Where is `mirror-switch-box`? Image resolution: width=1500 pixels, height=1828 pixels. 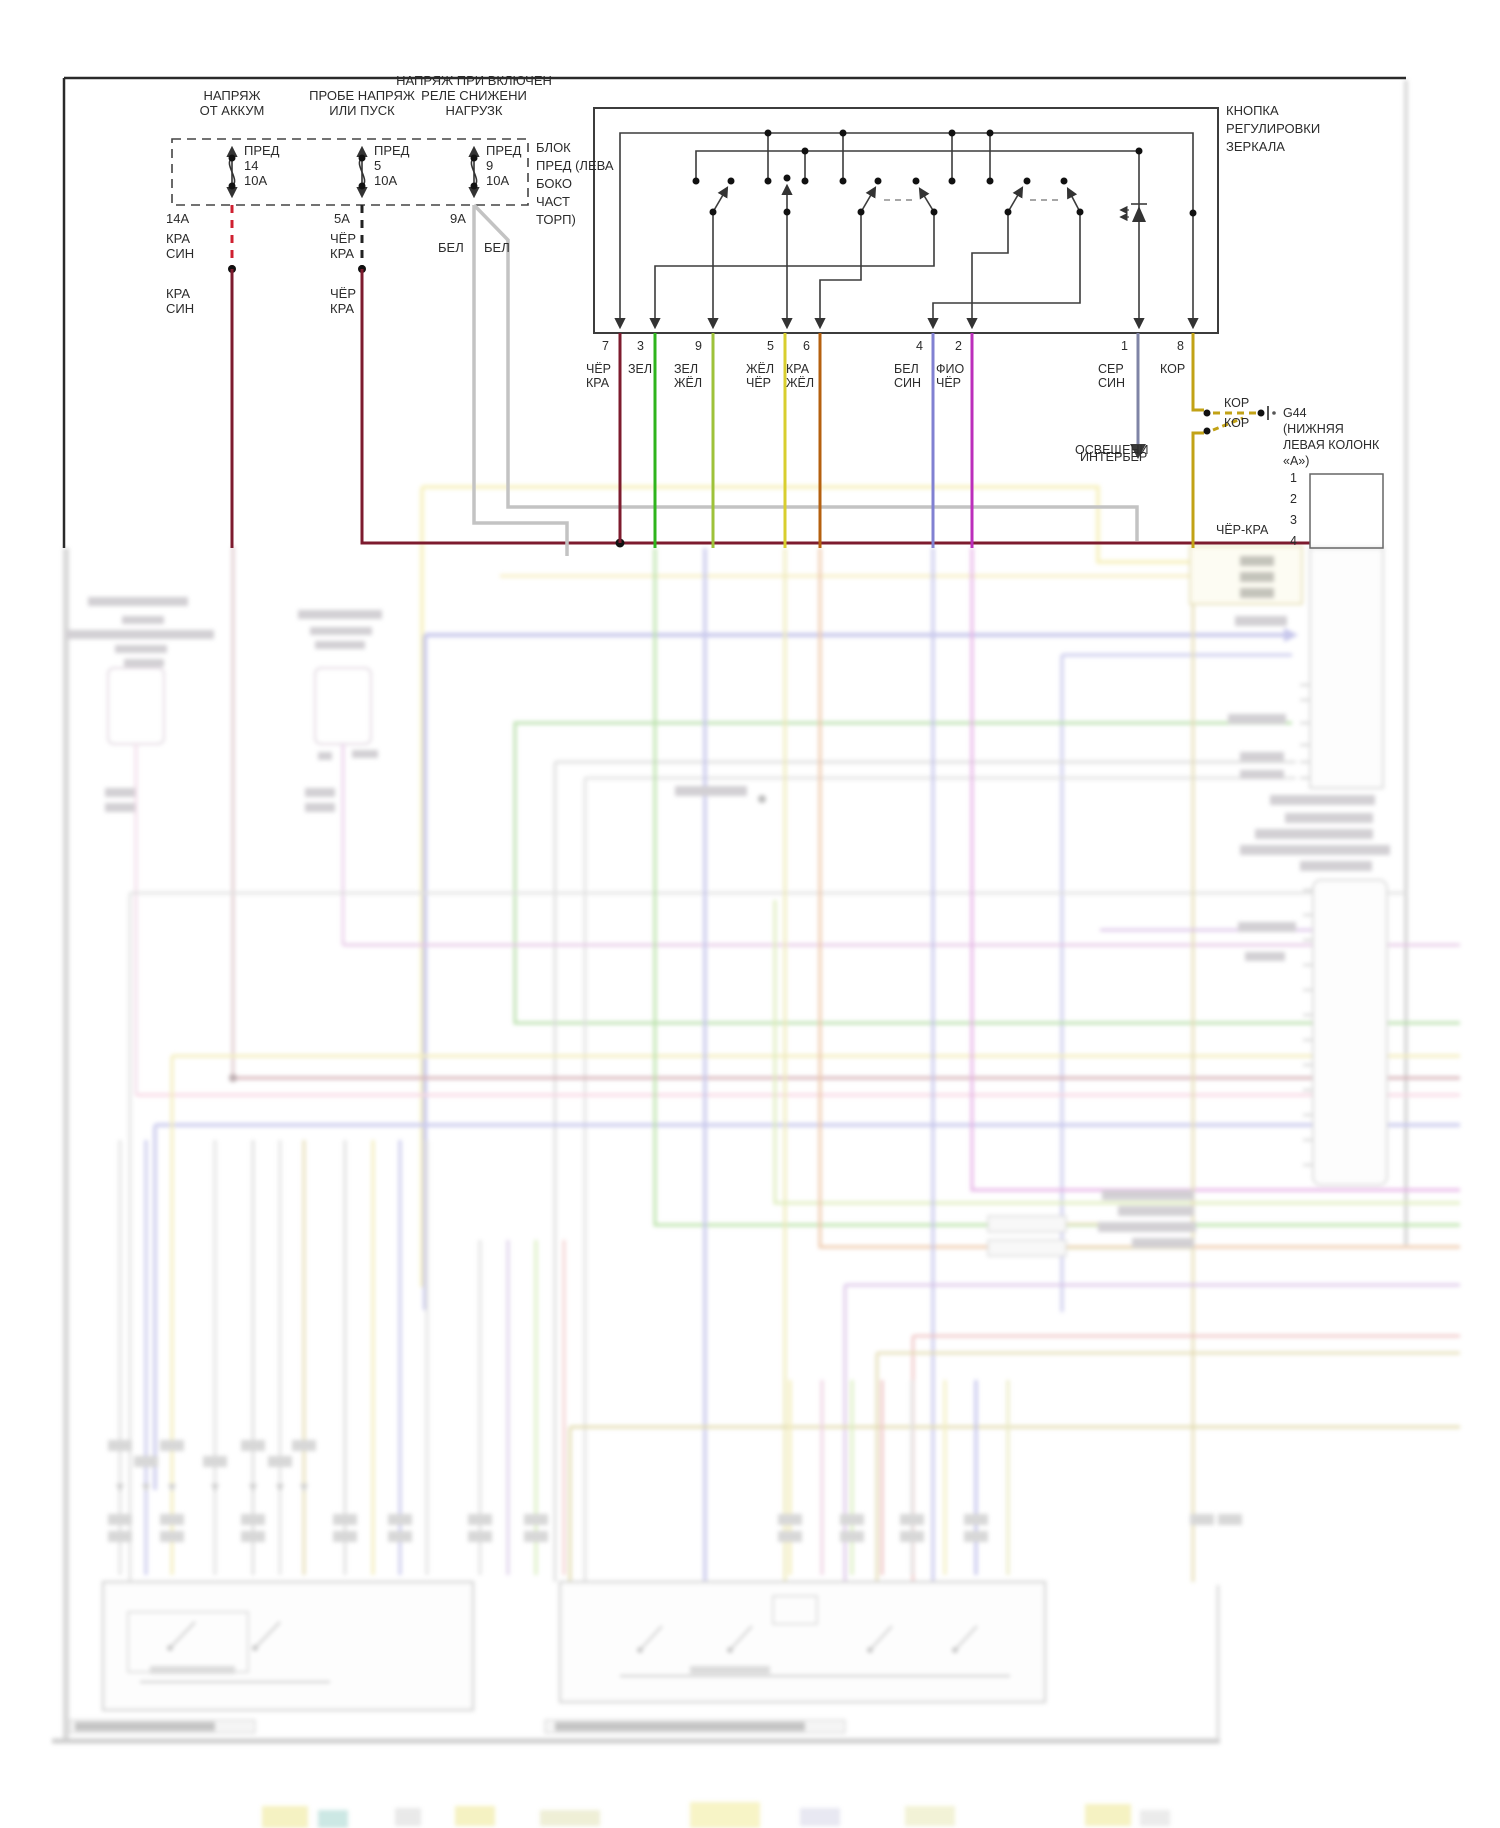 mirror-switch-box is located at coordinates (906, 220).